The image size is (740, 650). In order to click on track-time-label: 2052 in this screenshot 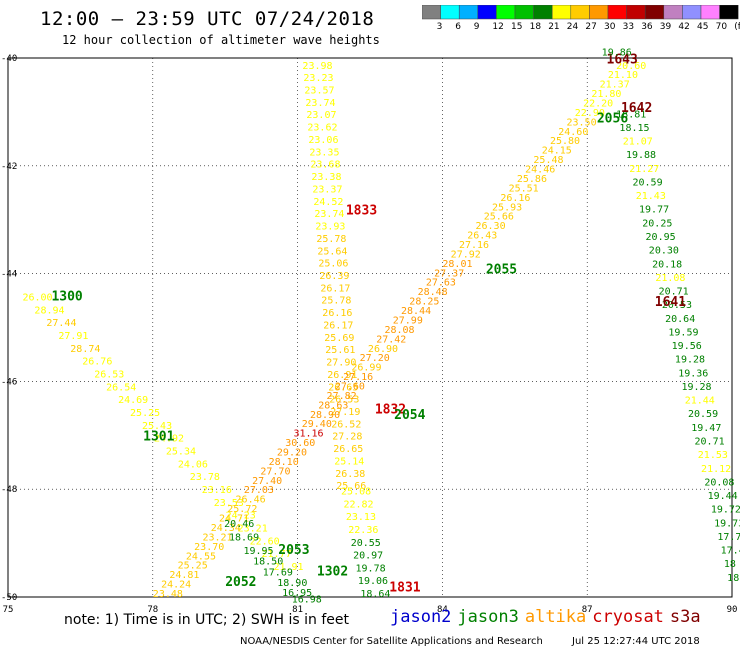, I will do `click(240, 582)`.